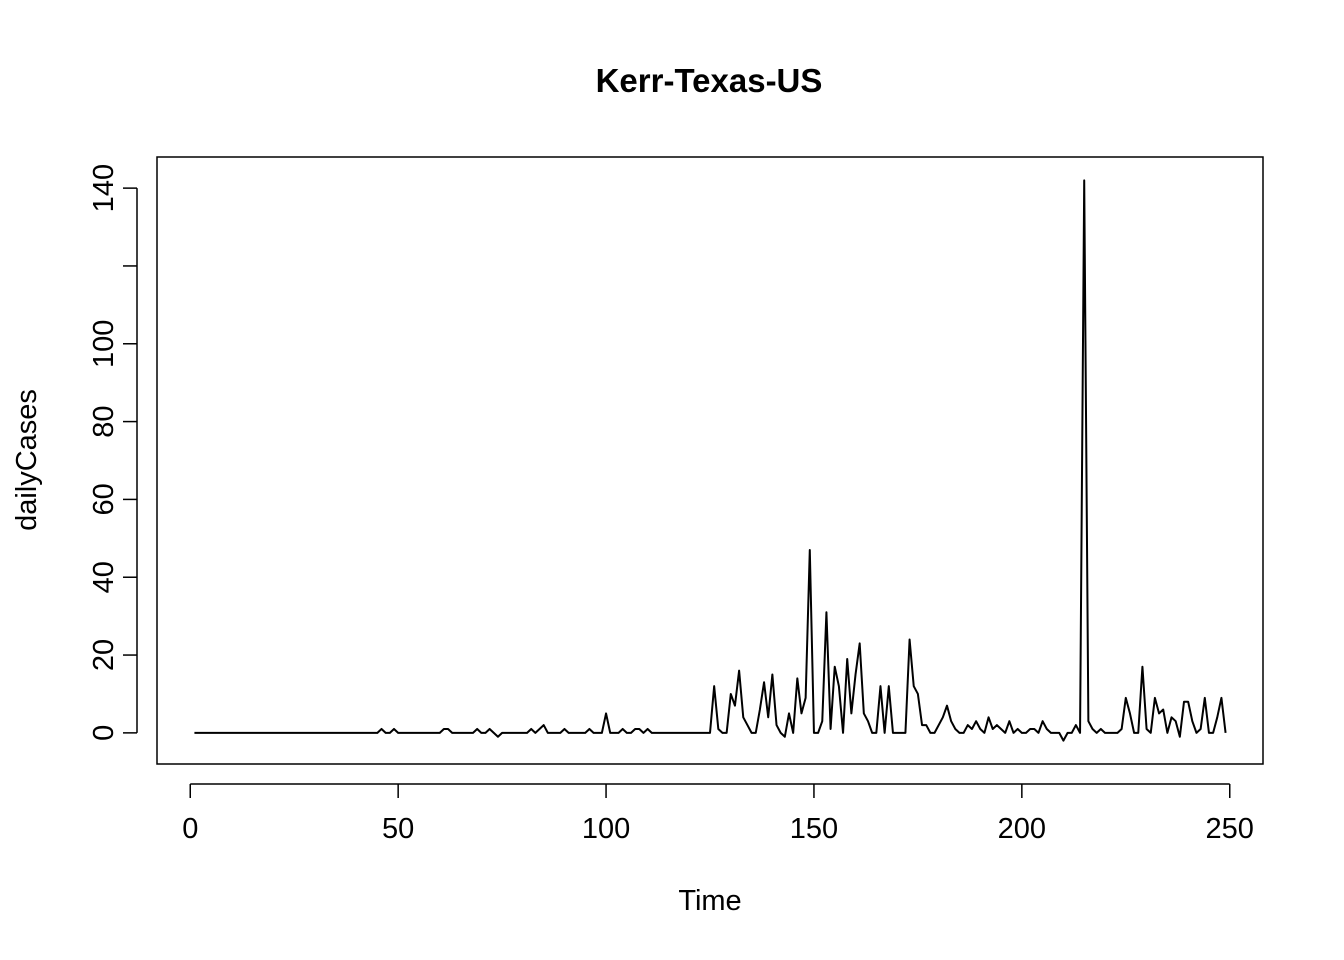 Image resolution: width=1344 pixels, height=960 pixels. Describe the element at coordinates (1022, 829) in the screenshot. I see `x-tick-label: 200` at that location.